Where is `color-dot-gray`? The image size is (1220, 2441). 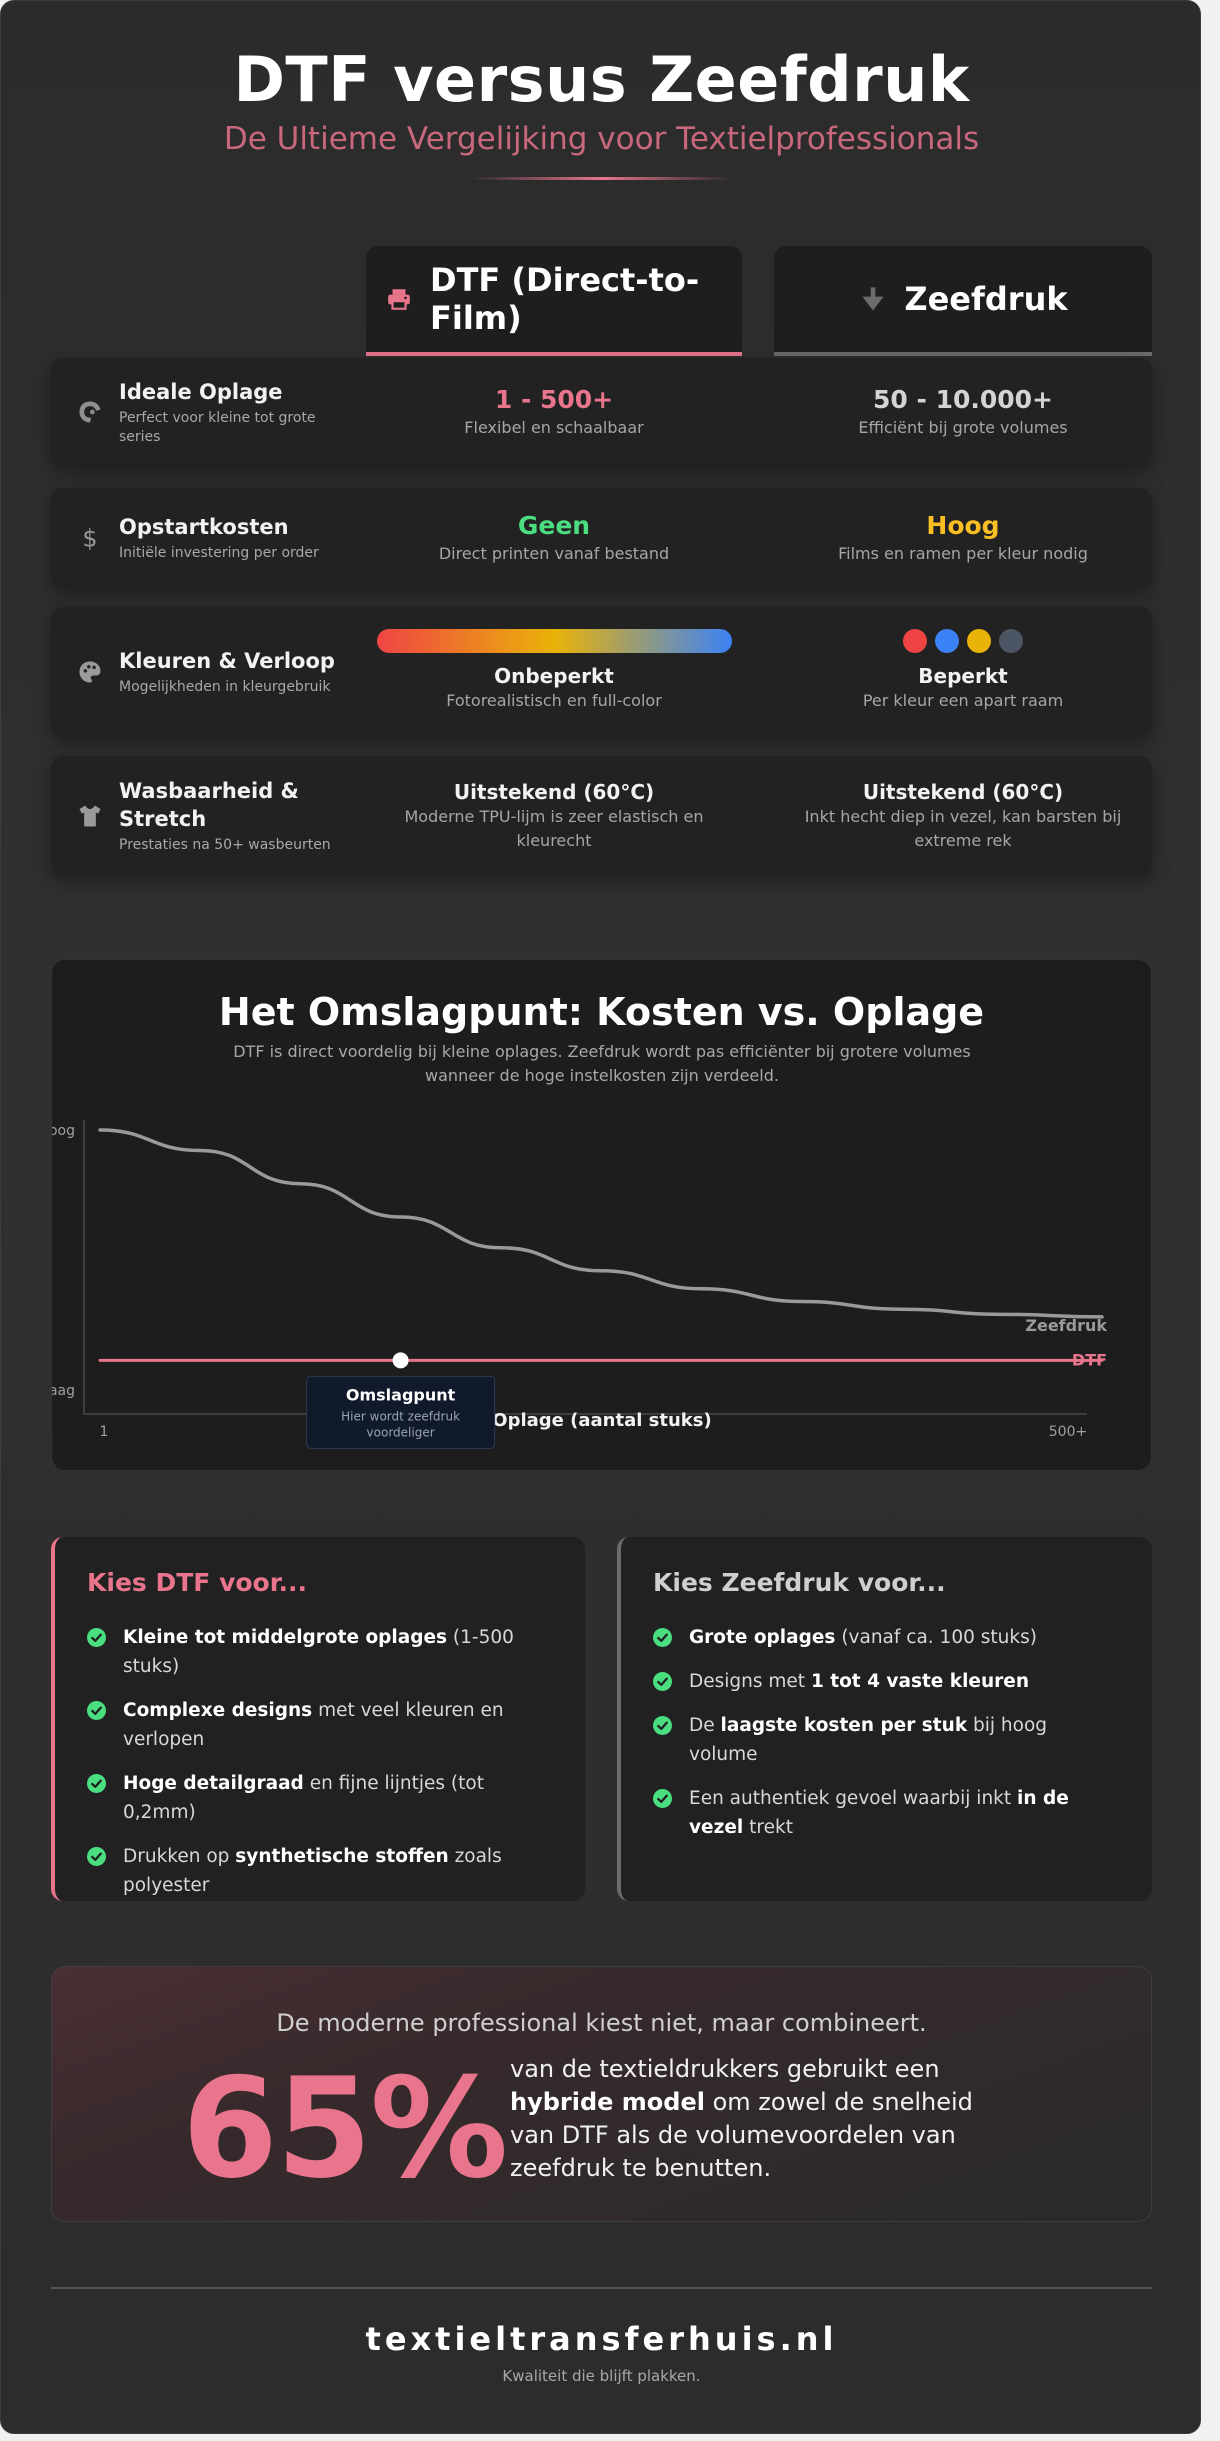
color-dot-gray is located at coordinates (1011, 641).